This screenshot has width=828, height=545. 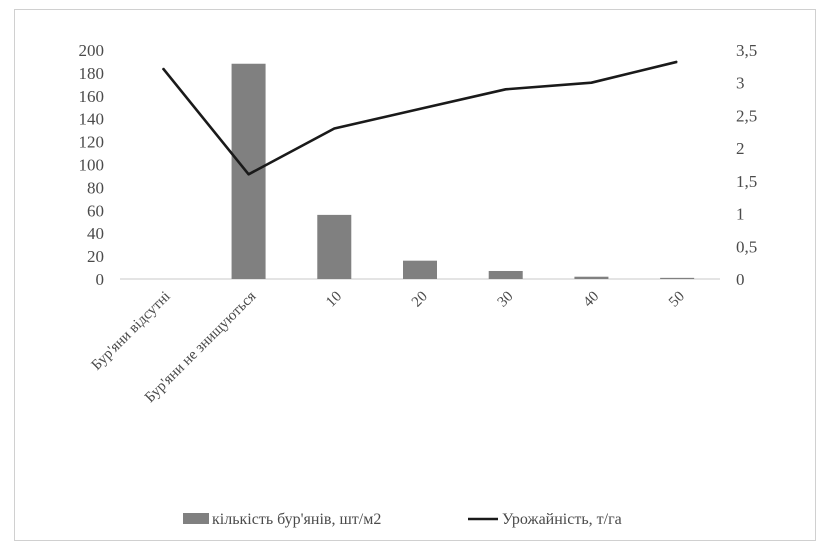 I want to click on category-label: 50, so click(x=677, y=300).